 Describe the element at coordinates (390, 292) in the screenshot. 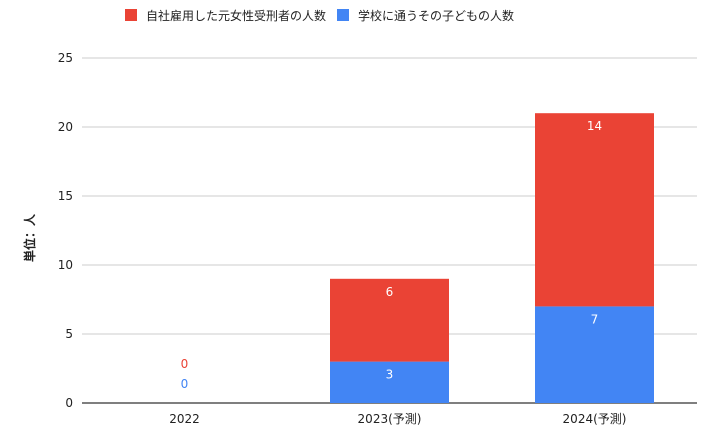

I see `data-label: 6` at that location.